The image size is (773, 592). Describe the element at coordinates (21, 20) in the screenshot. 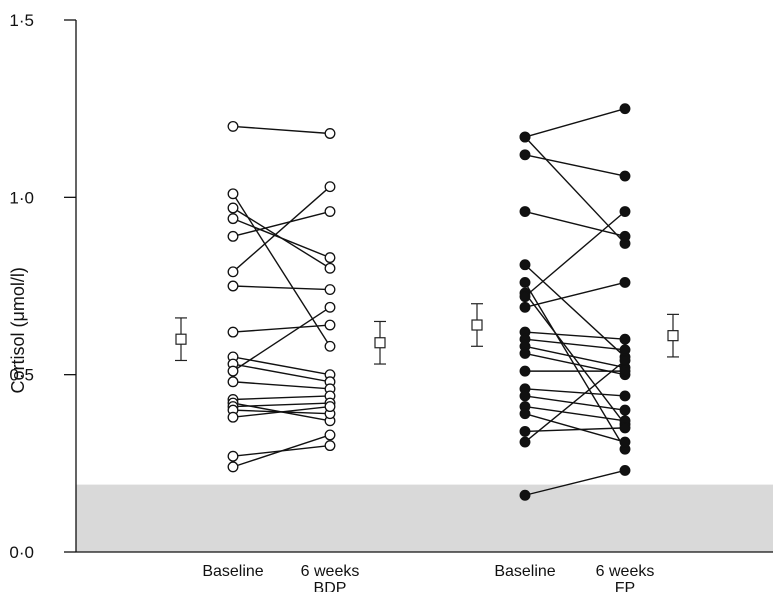

I see `y-tick-label: 1·5` at that location.